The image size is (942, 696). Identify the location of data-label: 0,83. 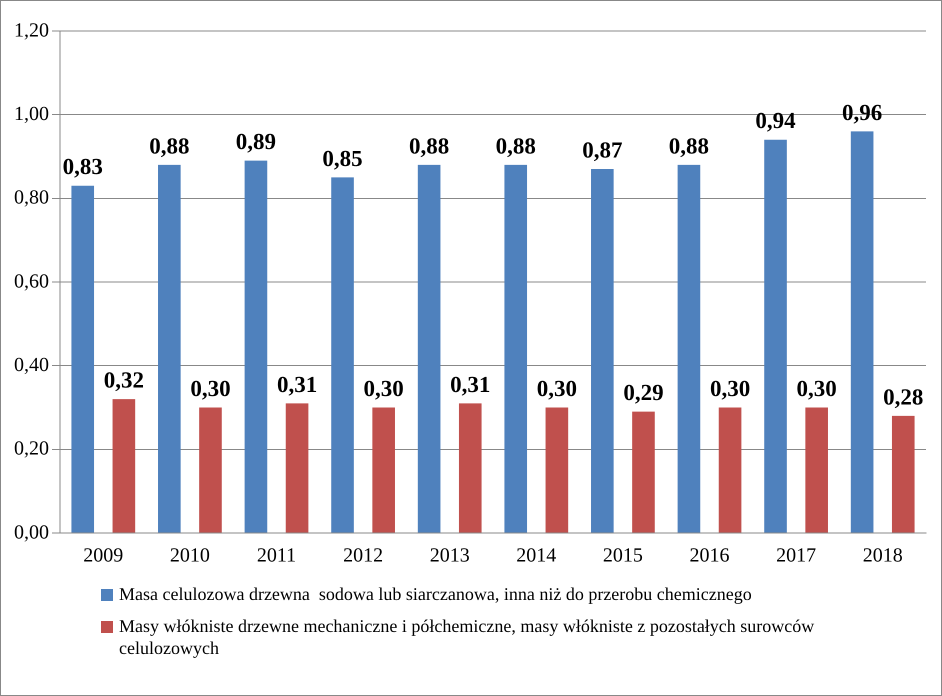
(82, 167).